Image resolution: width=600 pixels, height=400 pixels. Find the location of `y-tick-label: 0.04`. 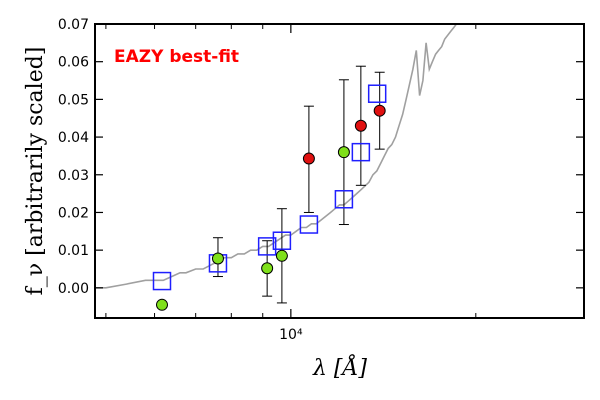

y-tick-label: 0.04 is located at coordinates (73, 138).